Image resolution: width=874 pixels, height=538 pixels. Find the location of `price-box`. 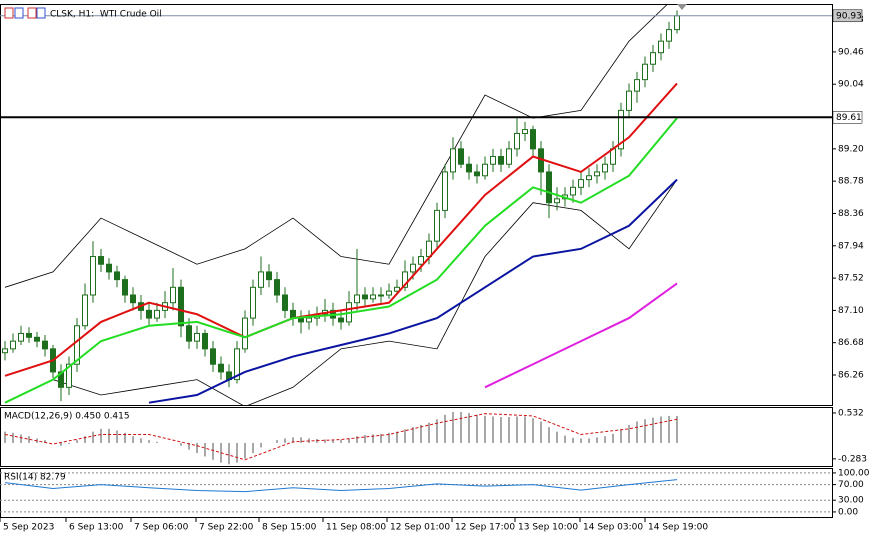

price-box is located at coordinates (847, 16).